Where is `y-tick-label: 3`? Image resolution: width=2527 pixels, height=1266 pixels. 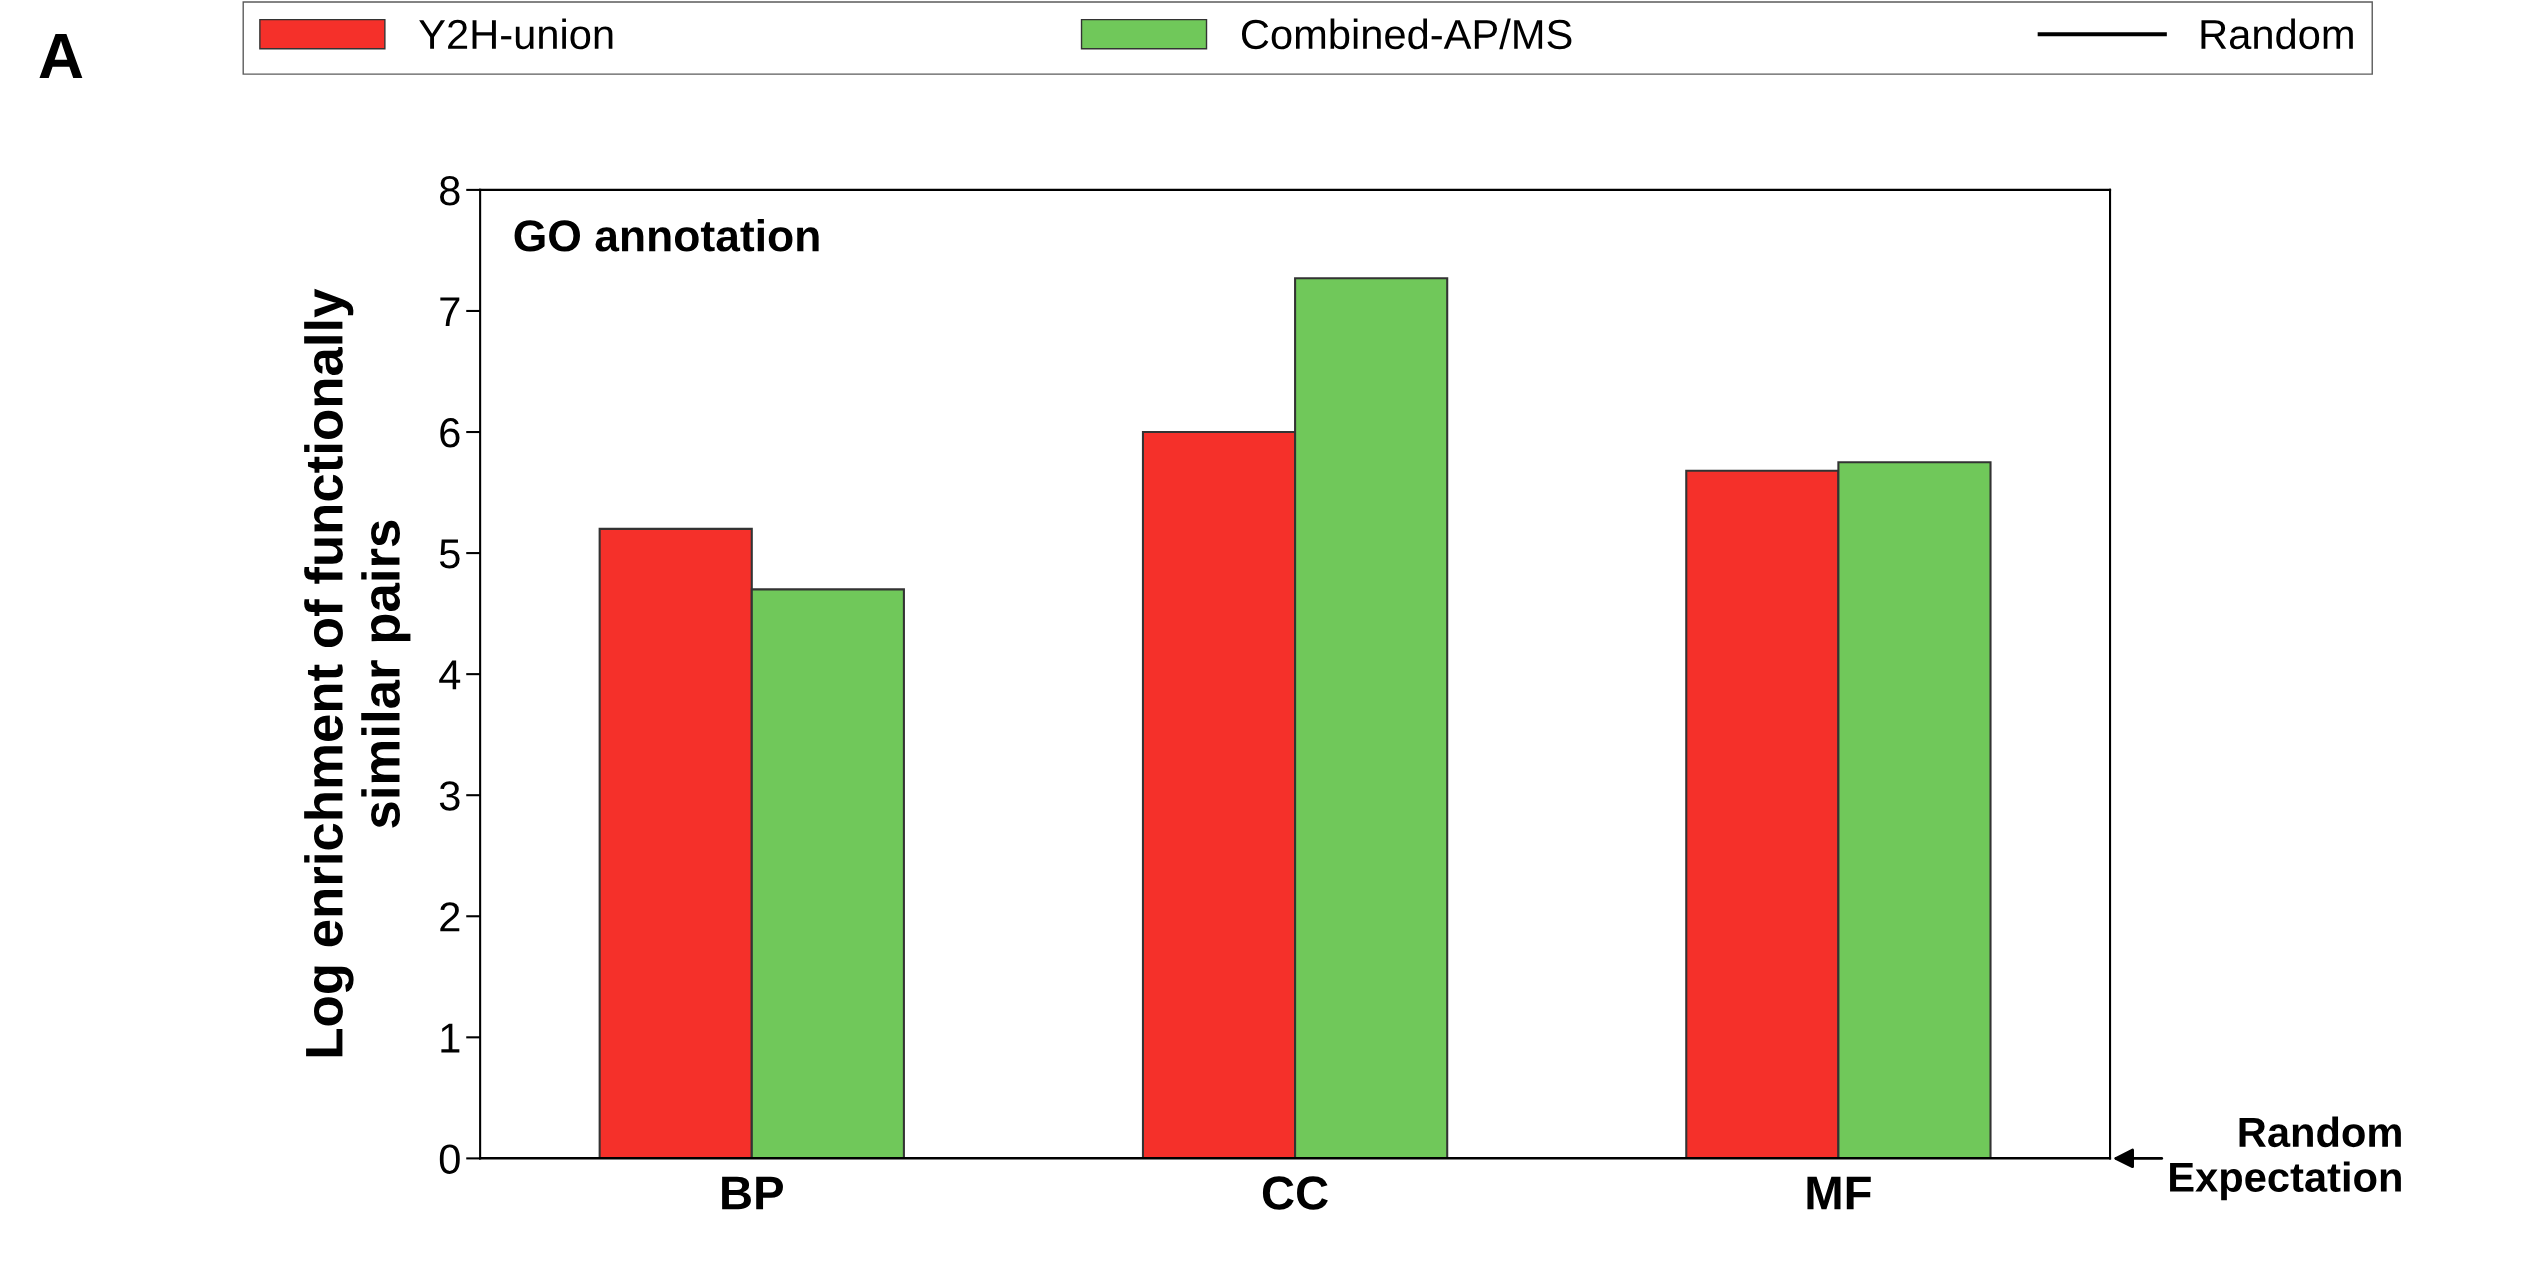 y-tick-label: 3 is located at coordinates (449, 796).